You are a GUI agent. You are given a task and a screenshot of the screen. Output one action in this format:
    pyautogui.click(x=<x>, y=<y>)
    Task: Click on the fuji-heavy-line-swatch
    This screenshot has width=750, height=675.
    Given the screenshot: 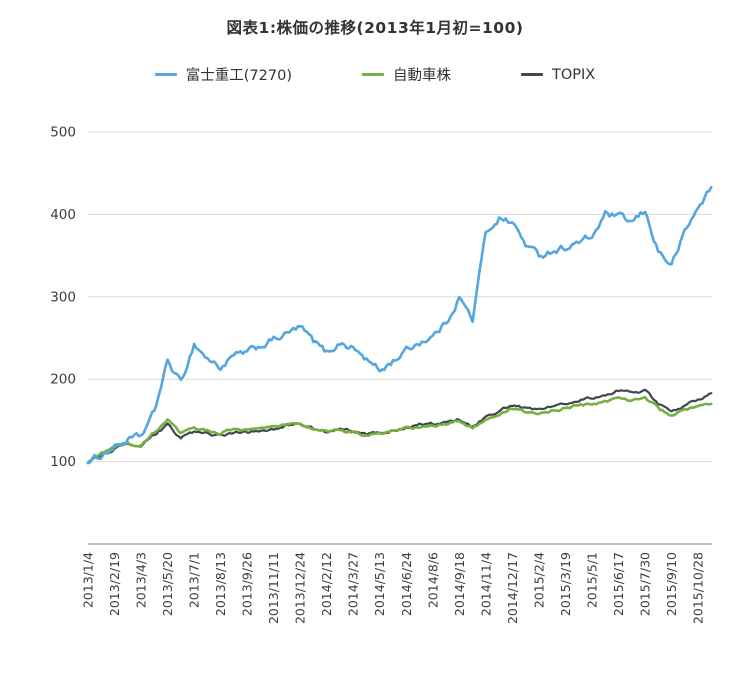 What is the action you would take?
    pyautogui.click(x=165, y=74)
    